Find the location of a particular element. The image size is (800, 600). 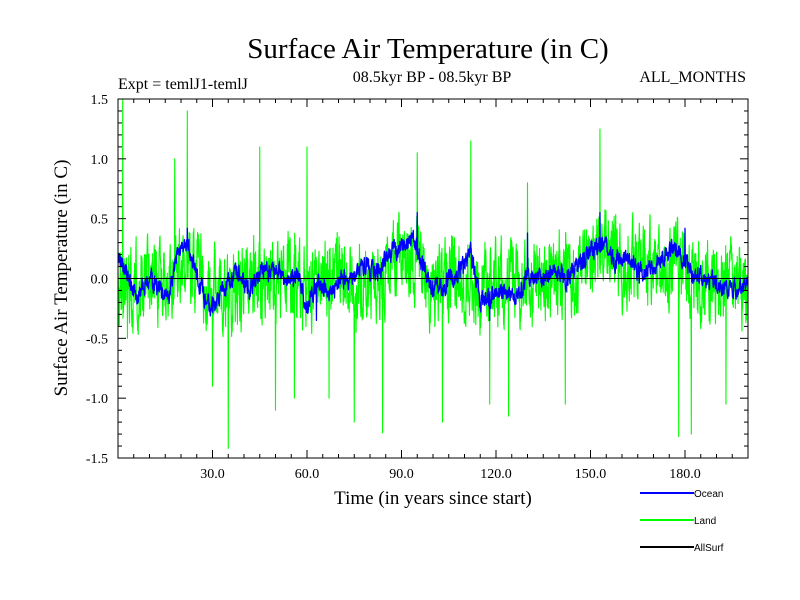

legend-label-allsurf: AllSurf is located at coordinates (709, 548).